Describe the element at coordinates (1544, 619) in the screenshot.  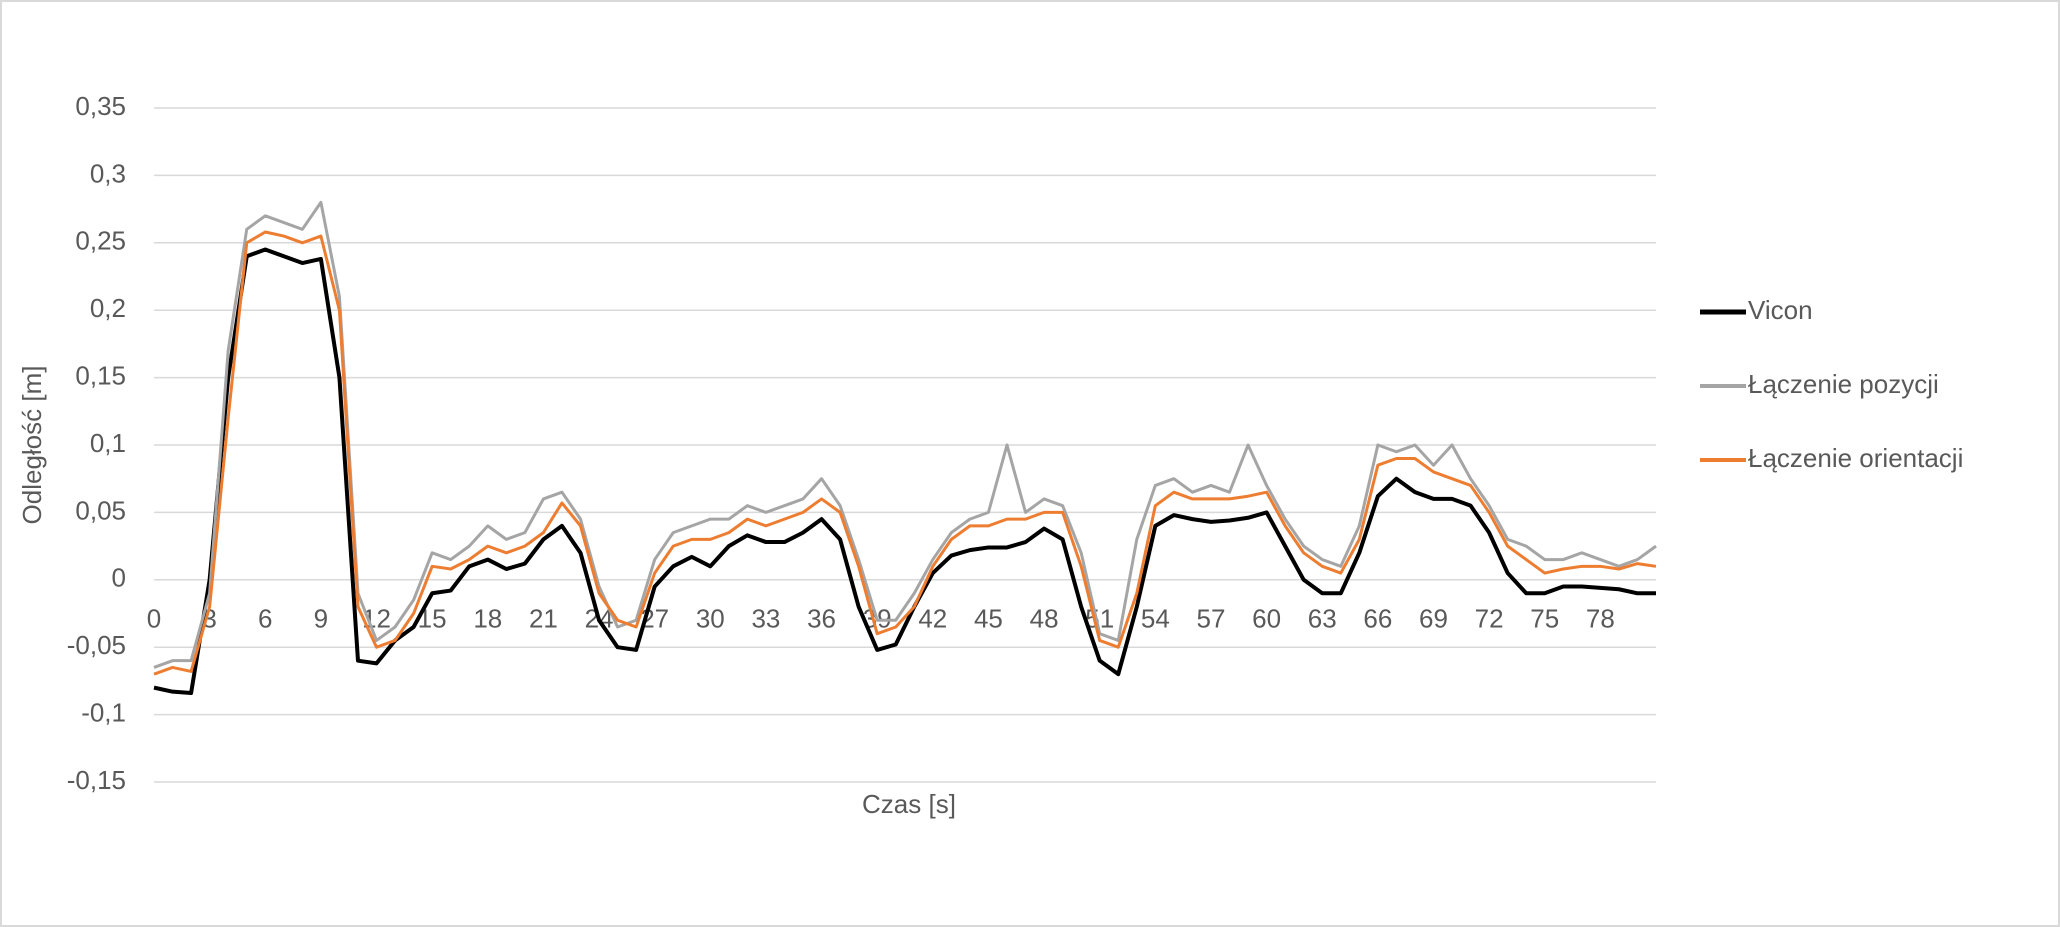
I see `x-tick-label: 75` at that location.